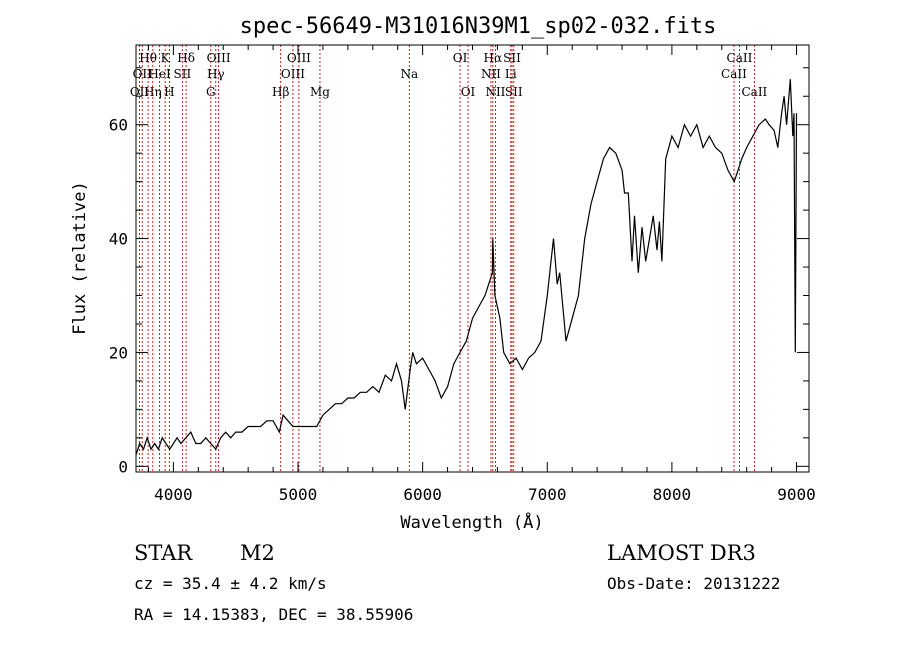 This screenshot has width=900, height=649. What do you see at coordinates (123, 466) in the screenshot?
I see `y-tick-label: 0` at bounding box center [123, 466].